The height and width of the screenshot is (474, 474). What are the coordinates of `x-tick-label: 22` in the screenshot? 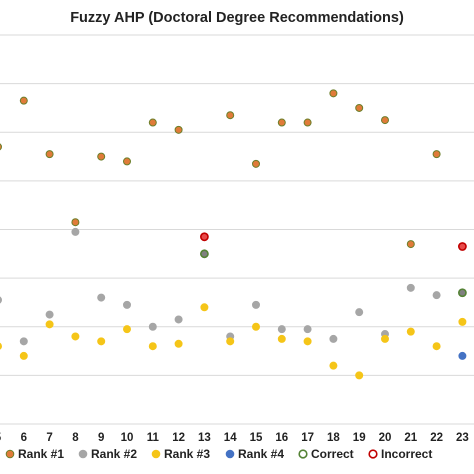 It's located at (436, 438).